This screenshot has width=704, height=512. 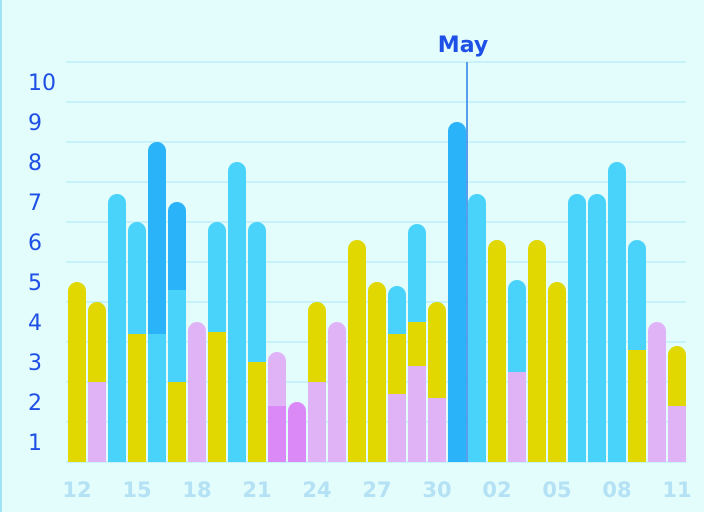 What do you see at coordinates (35, 123) in the screenshot?
I see `y-tick-label: 9` at bounding box center [35, 123].